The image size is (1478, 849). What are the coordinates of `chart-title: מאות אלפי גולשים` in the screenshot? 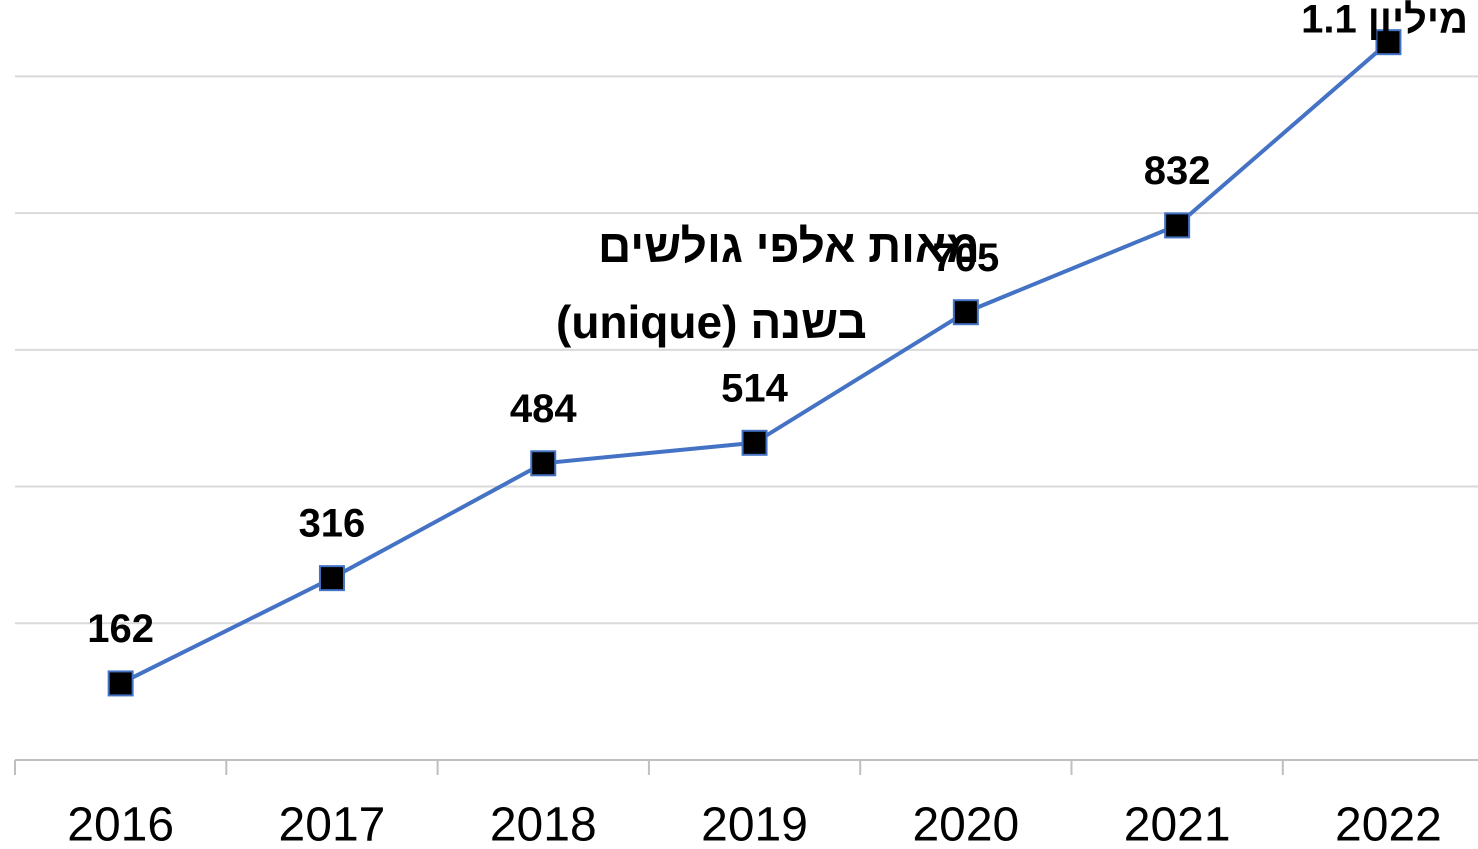 It's located at (789, 246).